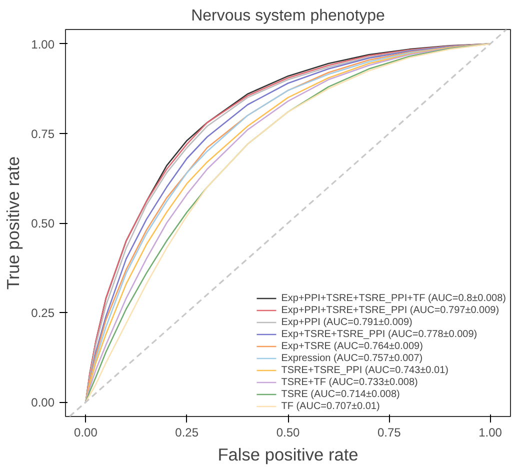  I want to click on legend-label: Expression (AUC=0.757±0.007), so click(352, 358).